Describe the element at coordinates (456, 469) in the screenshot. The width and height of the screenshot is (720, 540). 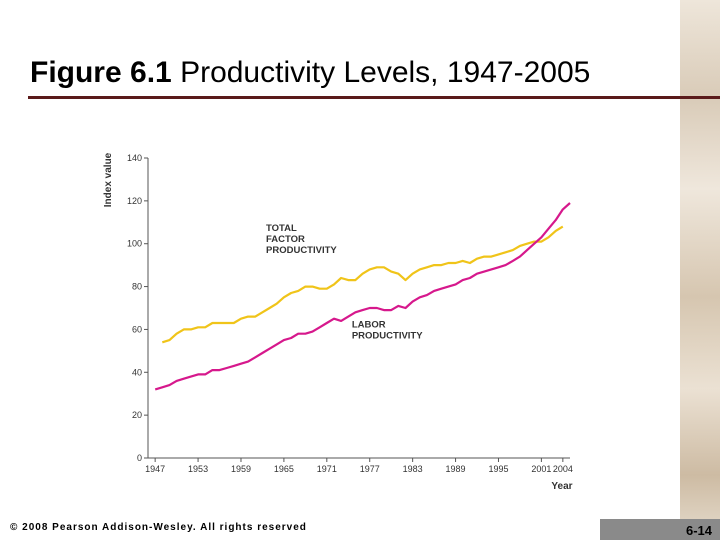
I see `x-tick-label: 1989` at that location.